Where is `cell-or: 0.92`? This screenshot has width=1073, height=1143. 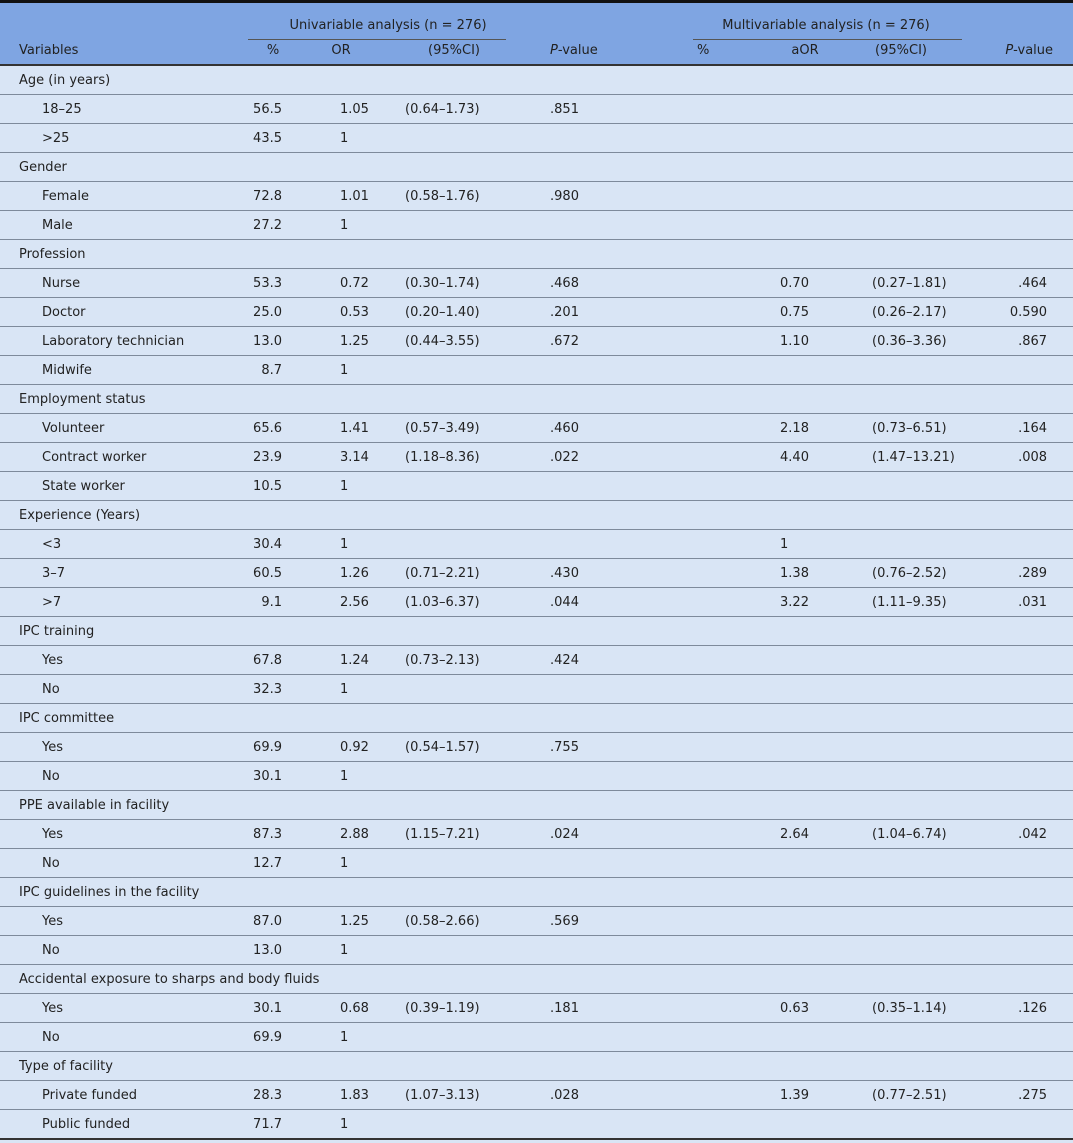 cell-or: 0.92 is located at coordinates (351, 747).